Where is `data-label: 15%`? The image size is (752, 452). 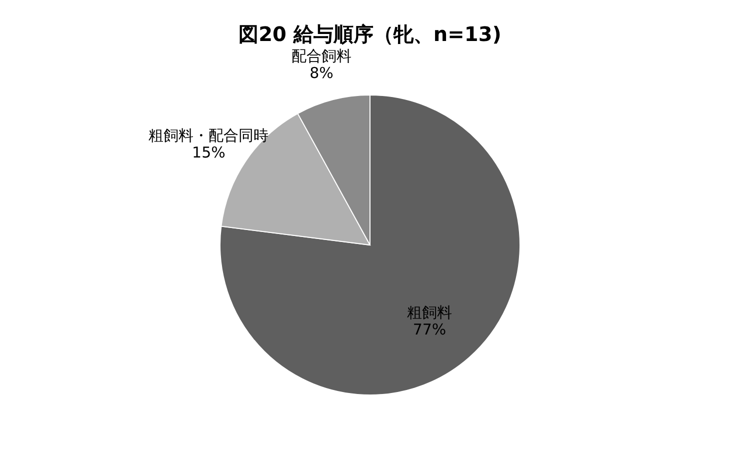
data-label: 15% is located at coordinates (209, 152).